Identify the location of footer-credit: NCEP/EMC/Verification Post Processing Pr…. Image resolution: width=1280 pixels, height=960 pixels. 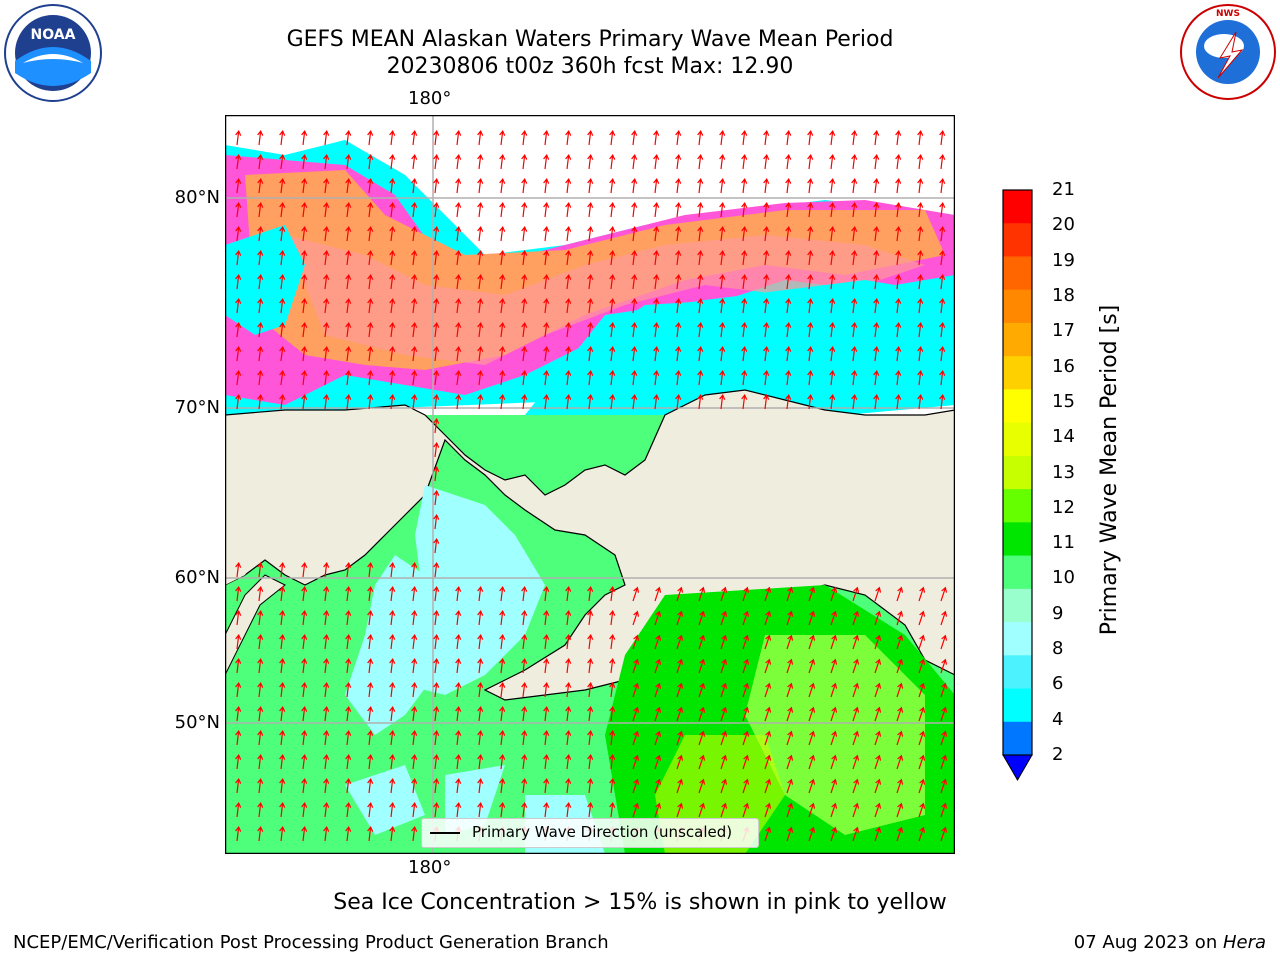
(311, 942).